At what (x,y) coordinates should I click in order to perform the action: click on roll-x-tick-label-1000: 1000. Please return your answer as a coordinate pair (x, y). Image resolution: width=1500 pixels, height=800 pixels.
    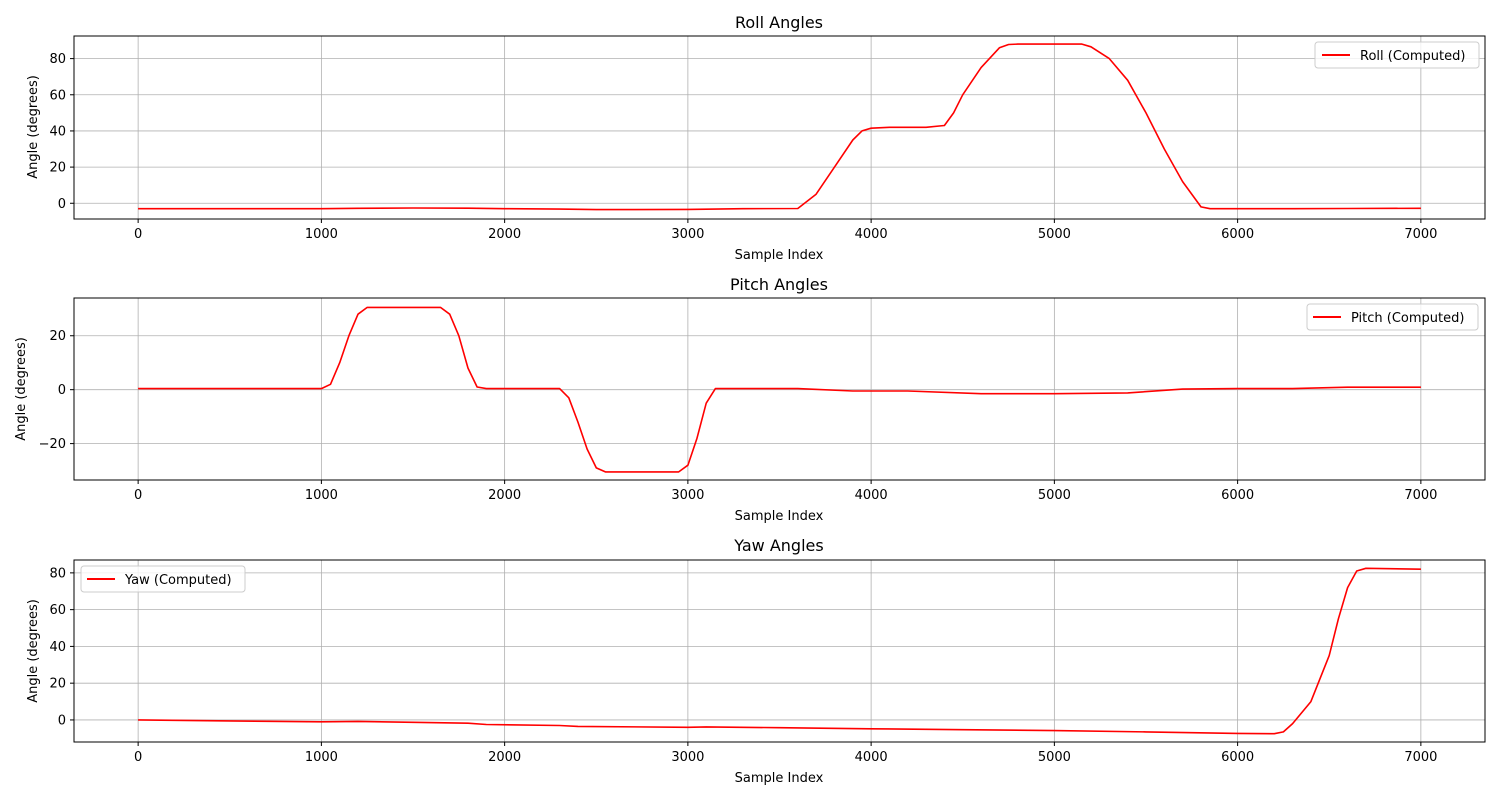
    Looking at the image, I should click on (321, 234).